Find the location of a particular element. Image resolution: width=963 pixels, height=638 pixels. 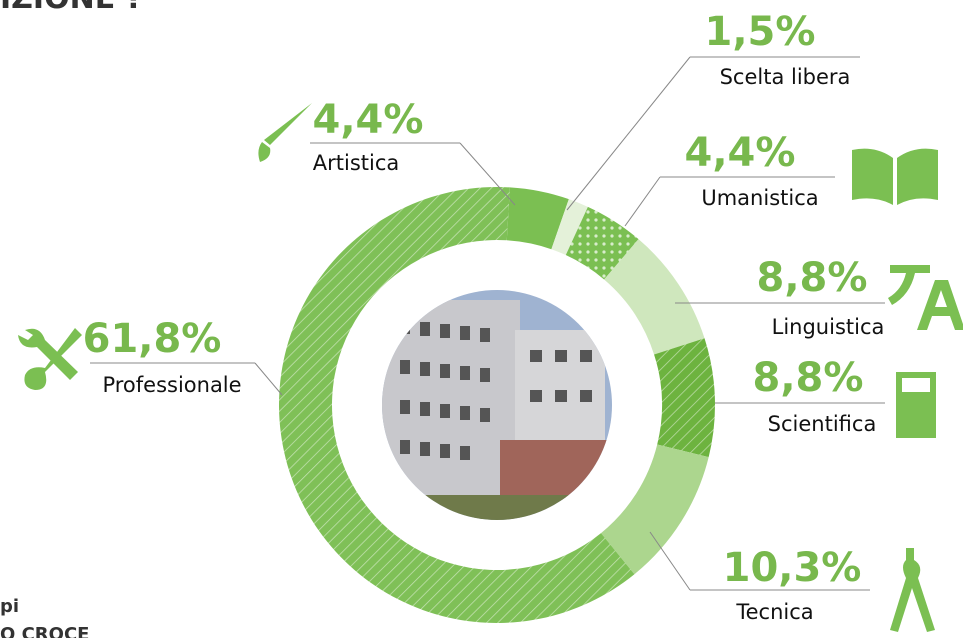

value-label: 61,8% is located at coordinates (152, 339).